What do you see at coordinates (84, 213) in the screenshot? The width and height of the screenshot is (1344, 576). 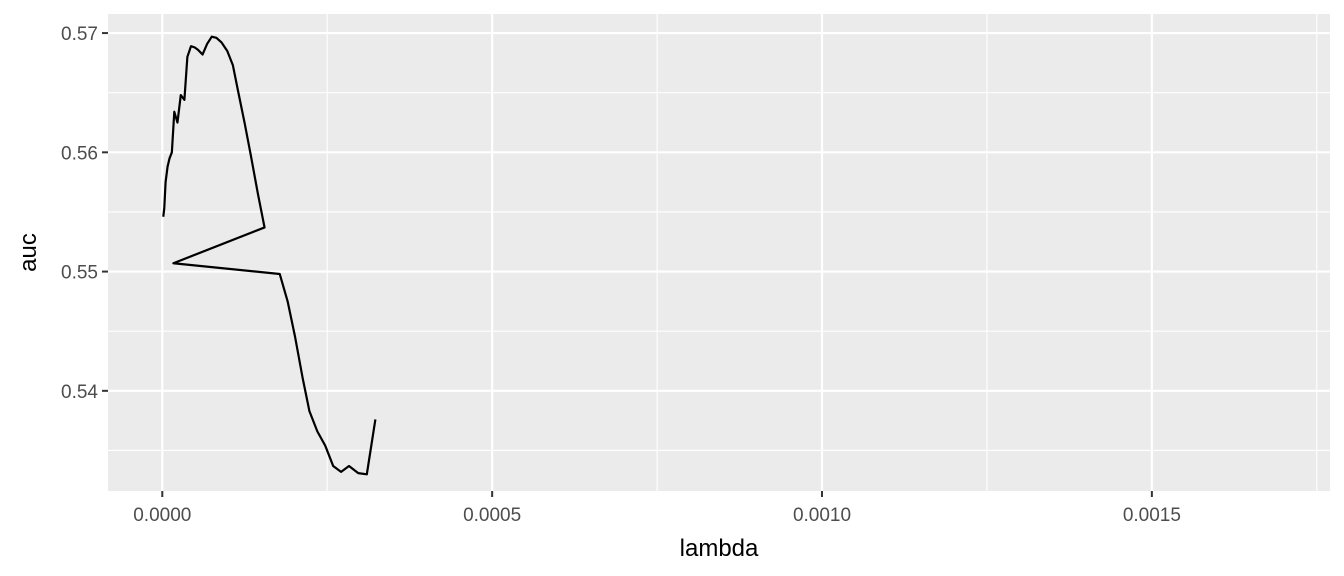 I see `y-axis: 0.54 0.55 0.56 0.57` at bounding box center [84, 213].